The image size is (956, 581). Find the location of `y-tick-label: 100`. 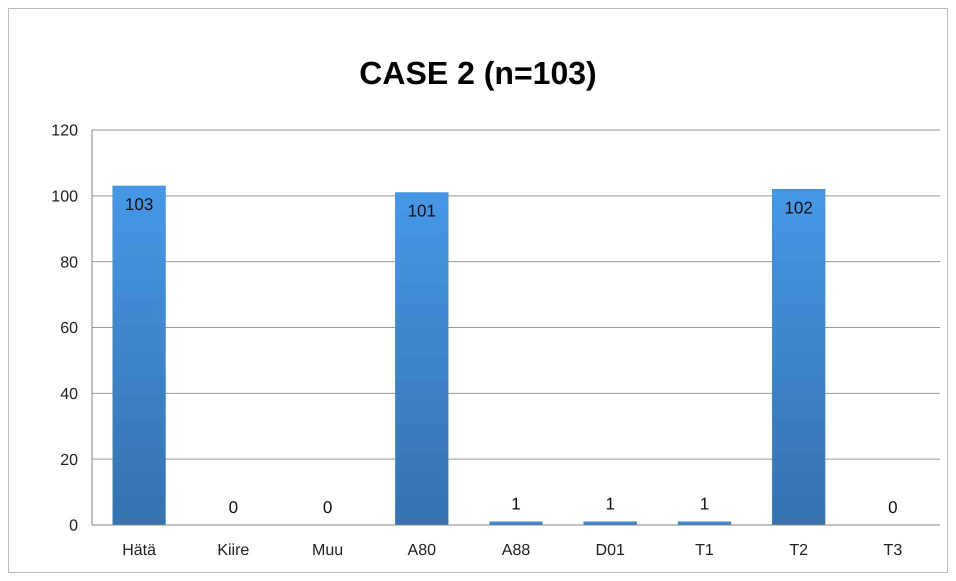

y-tick-label: 100 is located at coordinates (64, 197).